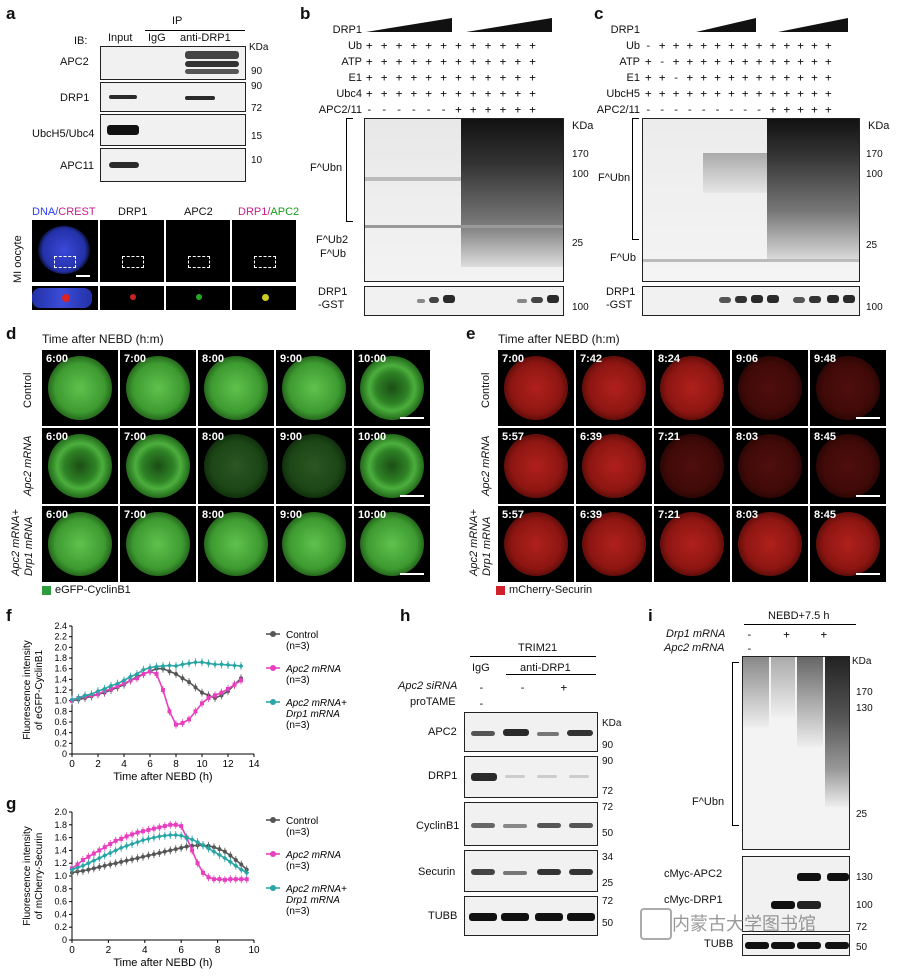 The width and height of the screenshot is (900, 978). Describe the element at coordinates (693, 900) in the screenshot. I see `cmyc-drp1-label: cMyc-DRP1` at that location.